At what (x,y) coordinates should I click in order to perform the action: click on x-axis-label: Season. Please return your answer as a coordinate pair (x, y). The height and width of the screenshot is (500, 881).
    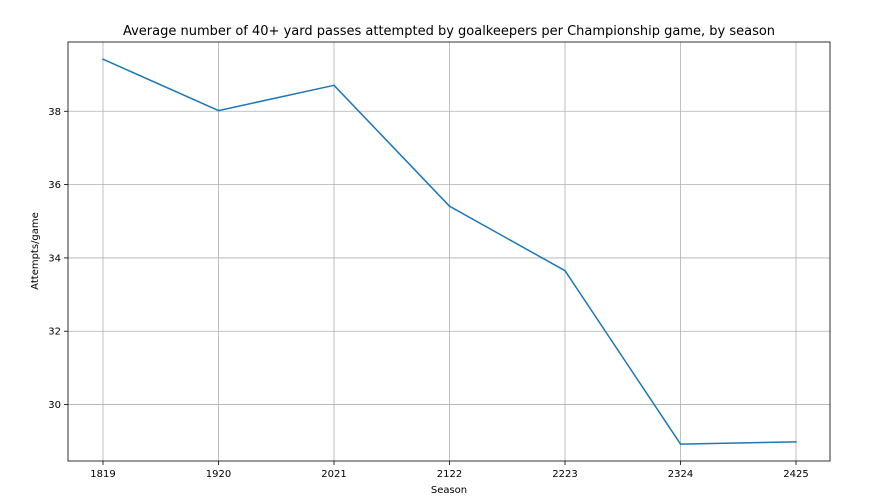
    Looking at the image, I should click on (449, 490).